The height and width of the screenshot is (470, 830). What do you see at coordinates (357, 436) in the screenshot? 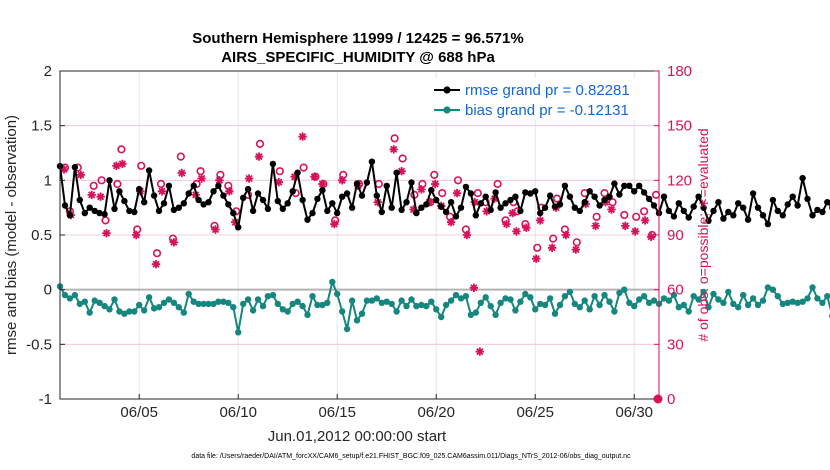
I see `x-axis-label: Jun.01,2012 00:00:00 start` at bounding box center [357, 436].